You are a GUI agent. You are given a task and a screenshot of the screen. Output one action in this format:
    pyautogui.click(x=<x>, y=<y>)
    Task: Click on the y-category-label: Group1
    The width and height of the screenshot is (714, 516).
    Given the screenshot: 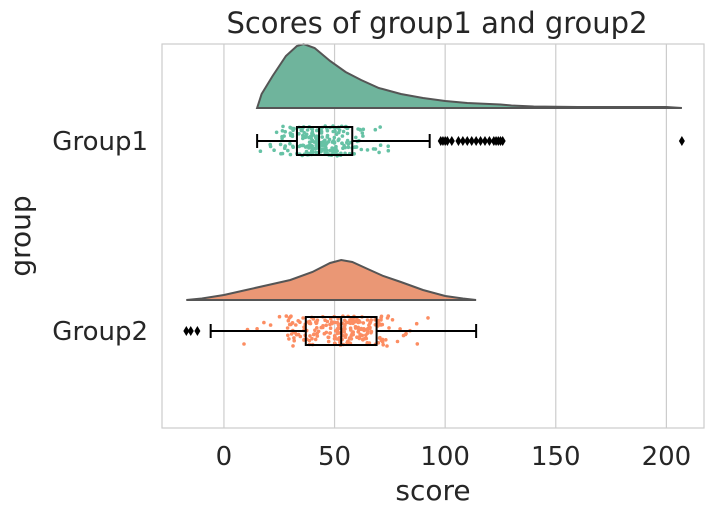 What is the action you would take?
    pyautogui.click(x=100, y=142)
    